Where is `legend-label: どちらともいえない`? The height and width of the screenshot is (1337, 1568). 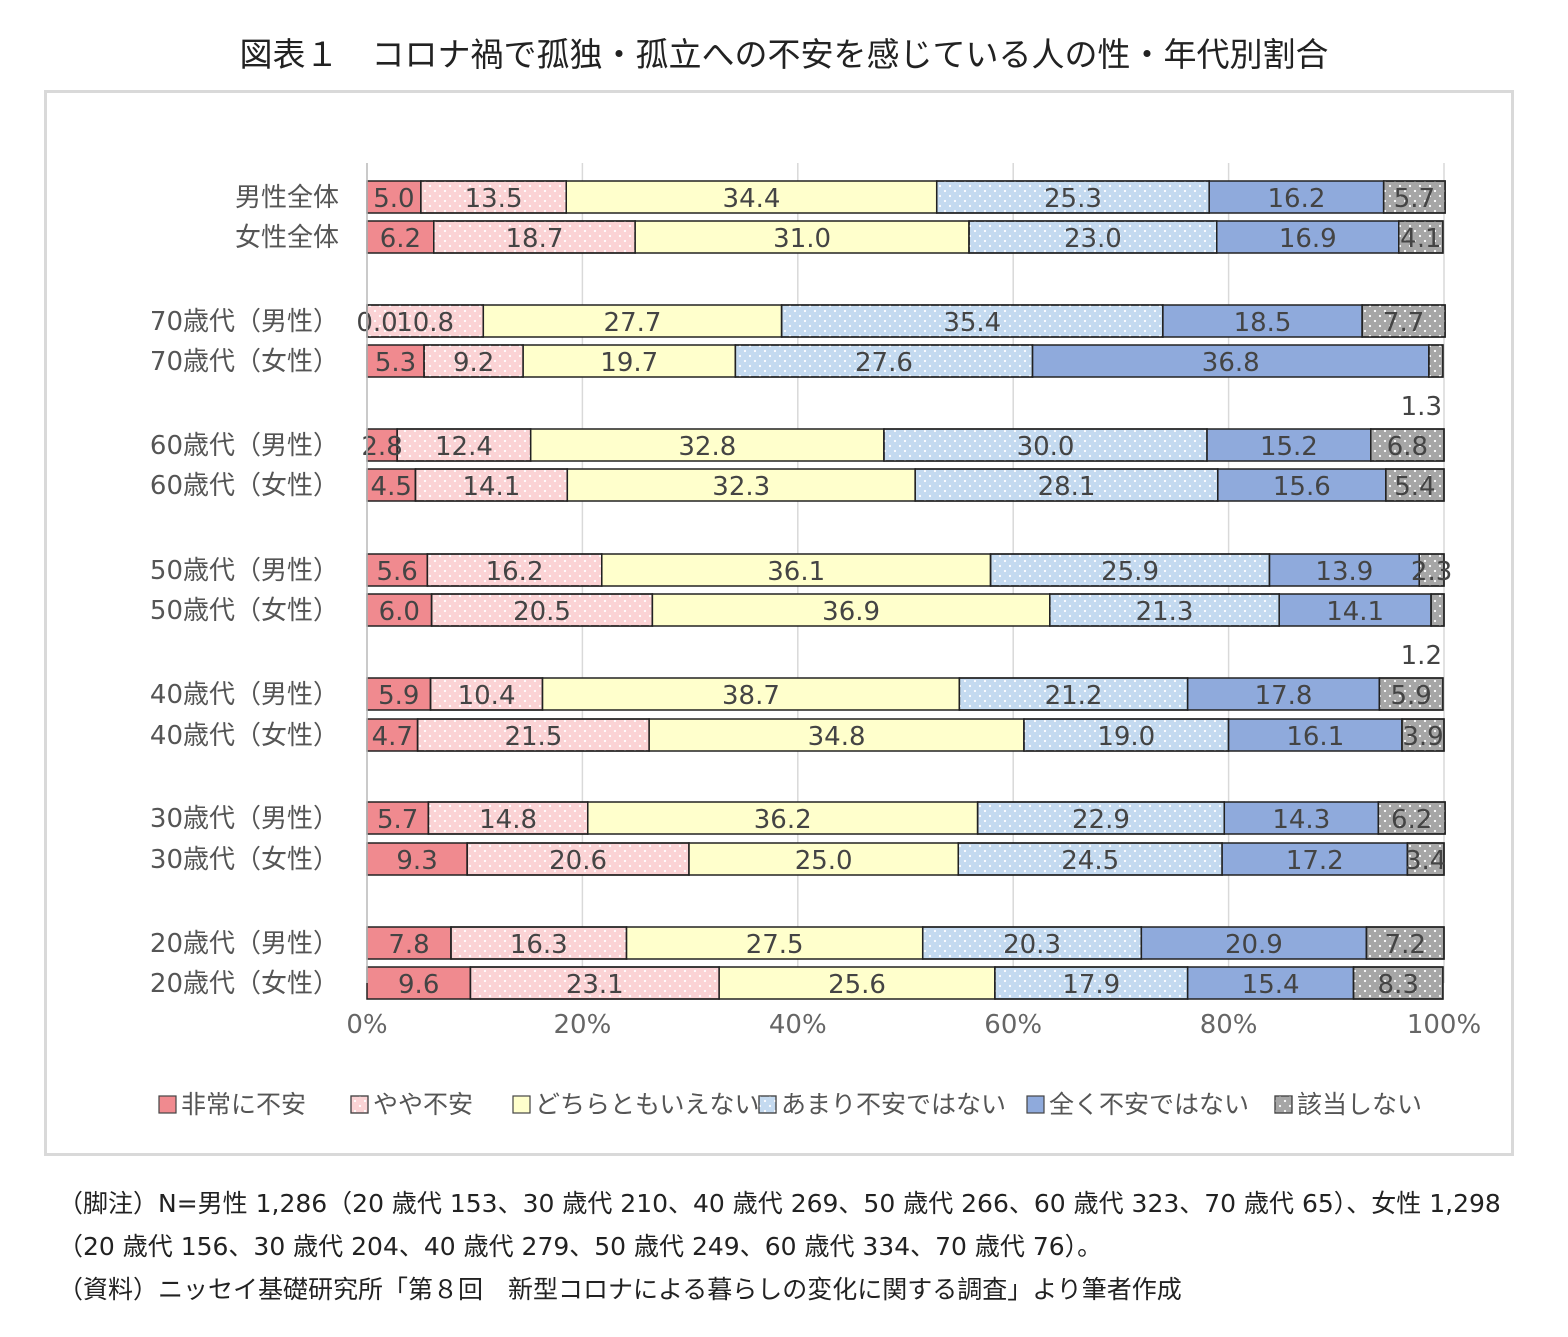 legend-label: どちらともいえない is located at coordinates (647, 1104).